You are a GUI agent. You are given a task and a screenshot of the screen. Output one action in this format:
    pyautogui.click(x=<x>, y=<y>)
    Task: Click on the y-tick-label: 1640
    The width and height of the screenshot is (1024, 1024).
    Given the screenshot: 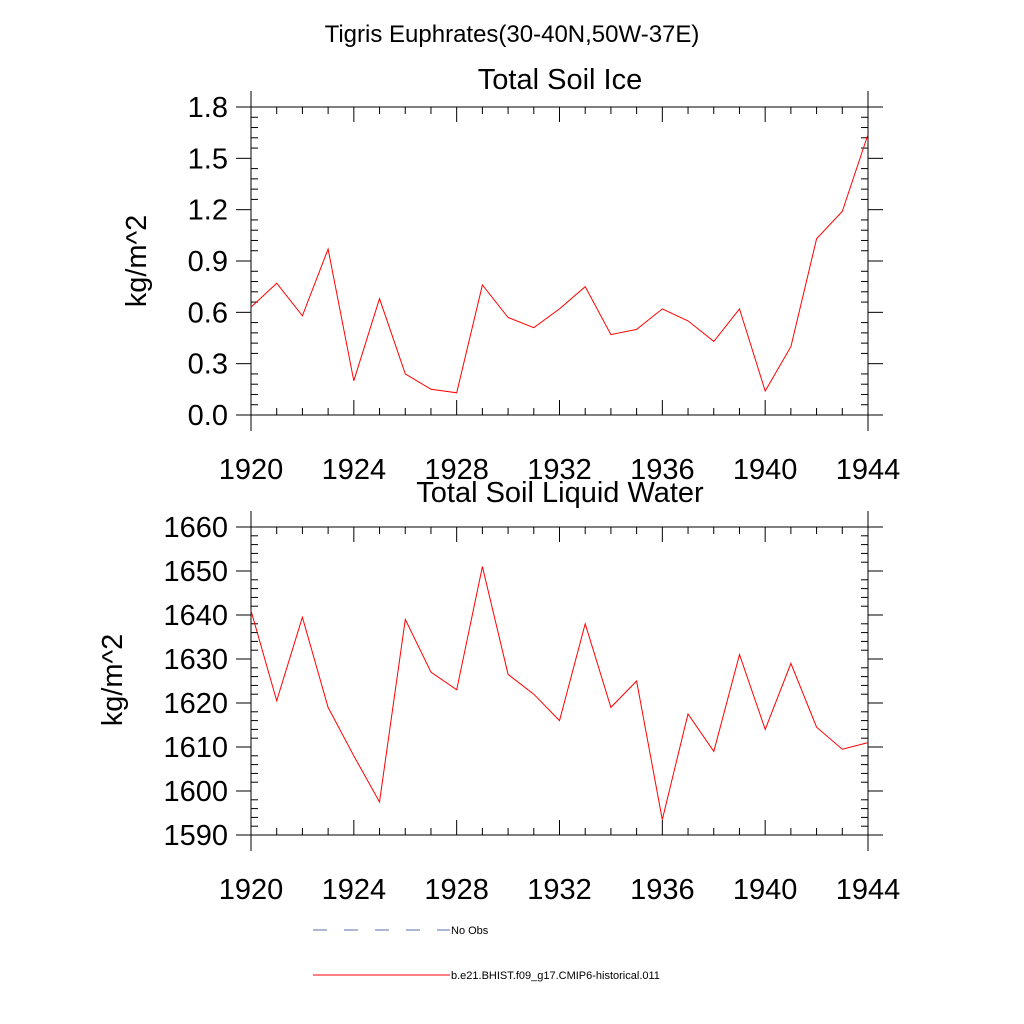 What is the action you would take?
    pyautogui.click(x=195, y=616)
    